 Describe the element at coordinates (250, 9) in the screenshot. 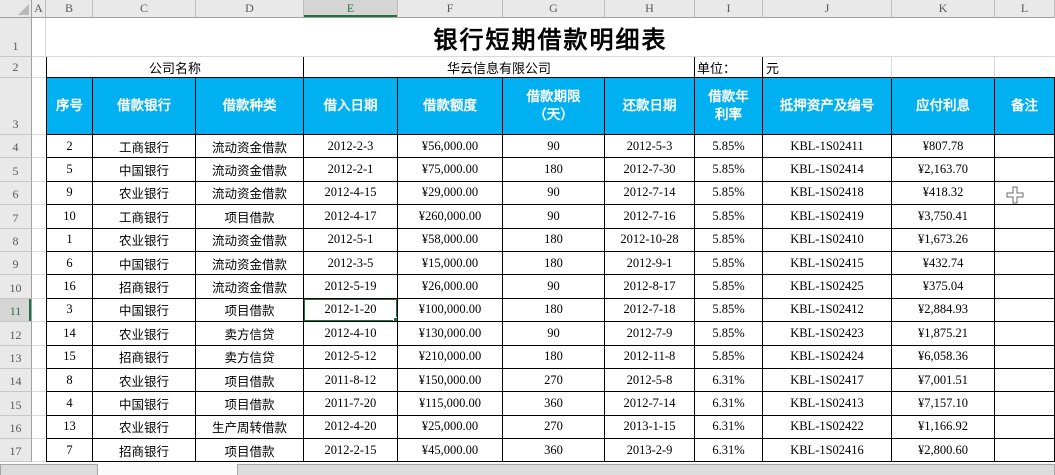

I see `column-header-D: D` at that location.